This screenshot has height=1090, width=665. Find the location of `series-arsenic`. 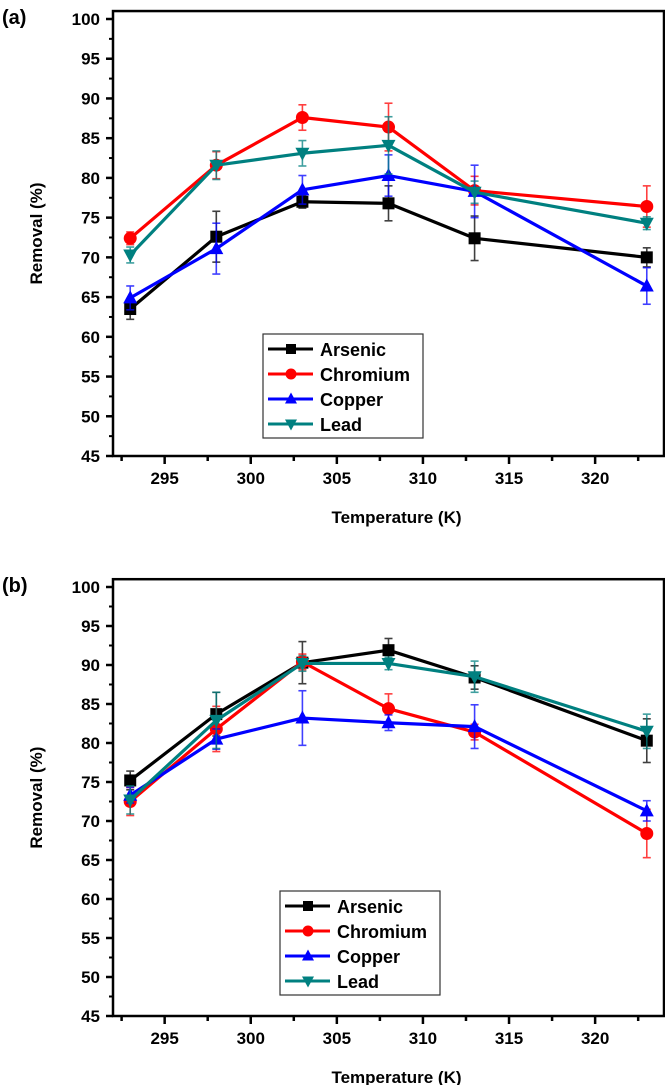

series-arsenic is located at coordinates (388, 253).